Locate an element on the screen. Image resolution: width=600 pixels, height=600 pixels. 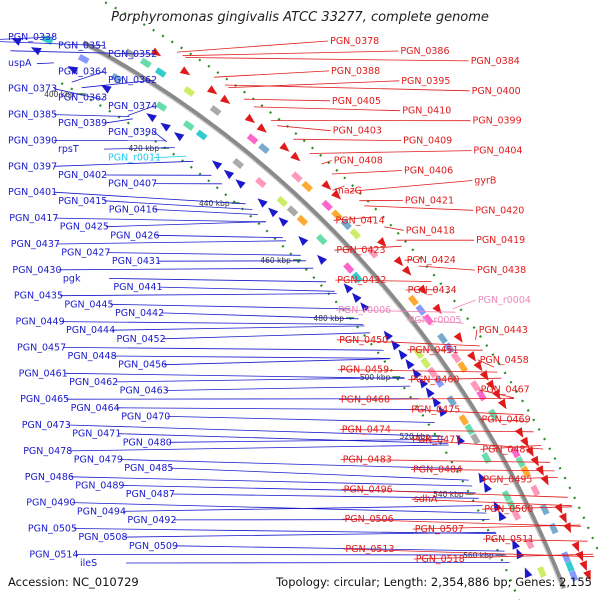
gene-label-pgn-0462: PGN_0462 is located at coordinates (93, 382).